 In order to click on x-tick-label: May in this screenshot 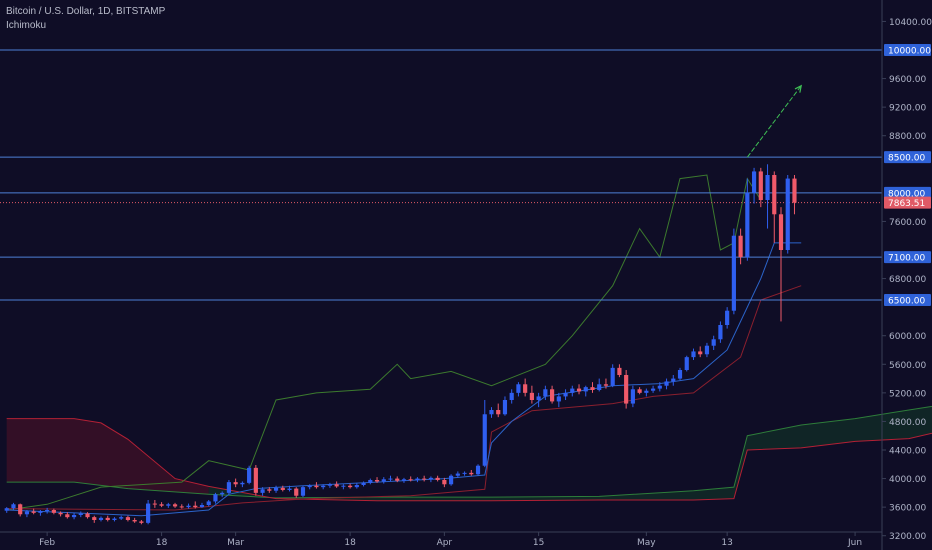, I will do `click(646, 543)`.